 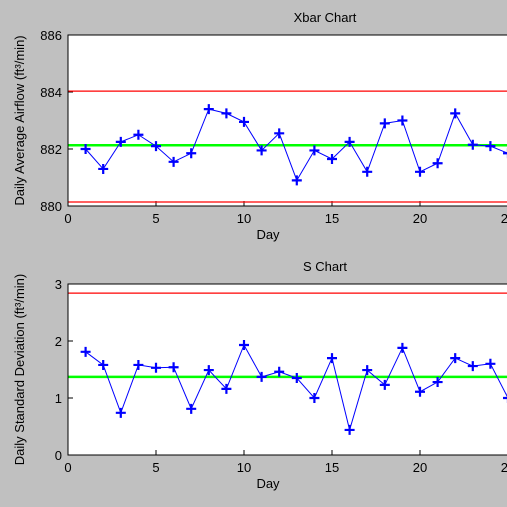 What do you see at coordinates (51, 35) in the screenshot?
I see `y-tick-label: 886` at bounding box center [51, 35].